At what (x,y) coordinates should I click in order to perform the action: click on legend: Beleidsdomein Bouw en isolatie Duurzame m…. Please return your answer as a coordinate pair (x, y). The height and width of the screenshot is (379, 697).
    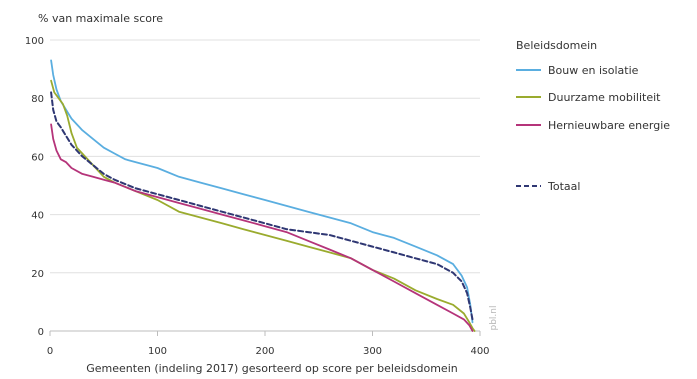
    Looking at the image, I should click on (593, 116).